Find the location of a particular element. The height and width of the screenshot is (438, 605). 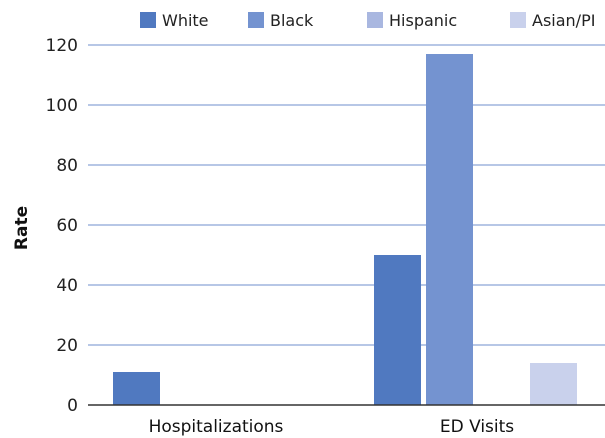

y-tick-label: 80 is located at coordinates (67, 166).